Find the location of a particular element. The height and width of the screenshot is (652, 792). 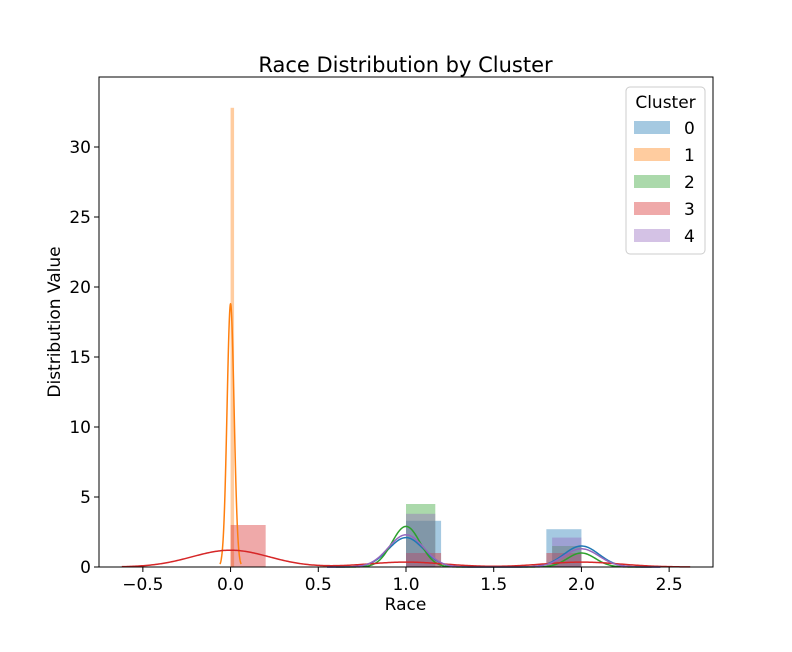

legend-label-2: 2 is located at coordinates (689, 183).